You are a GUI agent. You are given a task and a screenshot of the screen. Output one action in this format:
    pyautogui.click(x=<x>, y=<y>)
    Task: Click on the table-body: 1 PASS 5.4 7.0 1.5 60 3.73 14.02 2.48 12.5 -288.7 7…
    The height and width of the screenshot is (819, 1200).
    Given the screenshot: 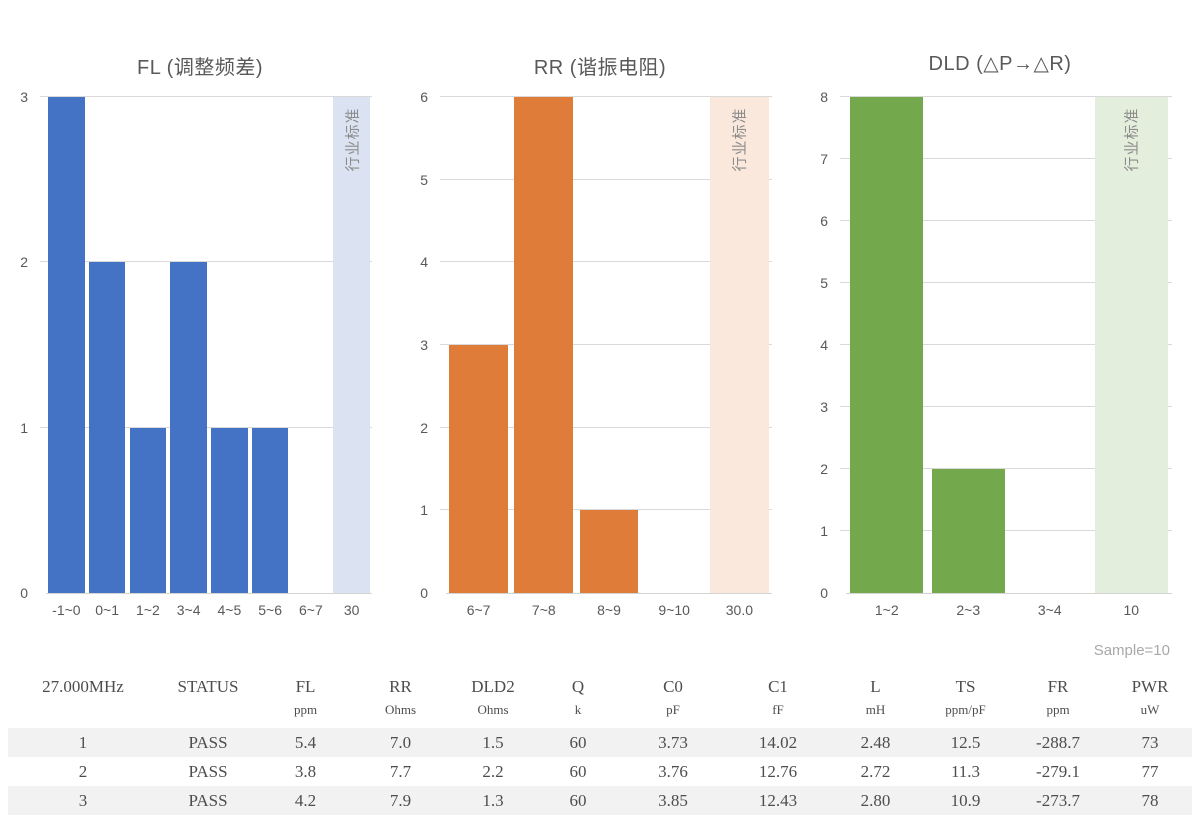 What is the action you would take?
    pyautogui.click(x=600, y=771)
    